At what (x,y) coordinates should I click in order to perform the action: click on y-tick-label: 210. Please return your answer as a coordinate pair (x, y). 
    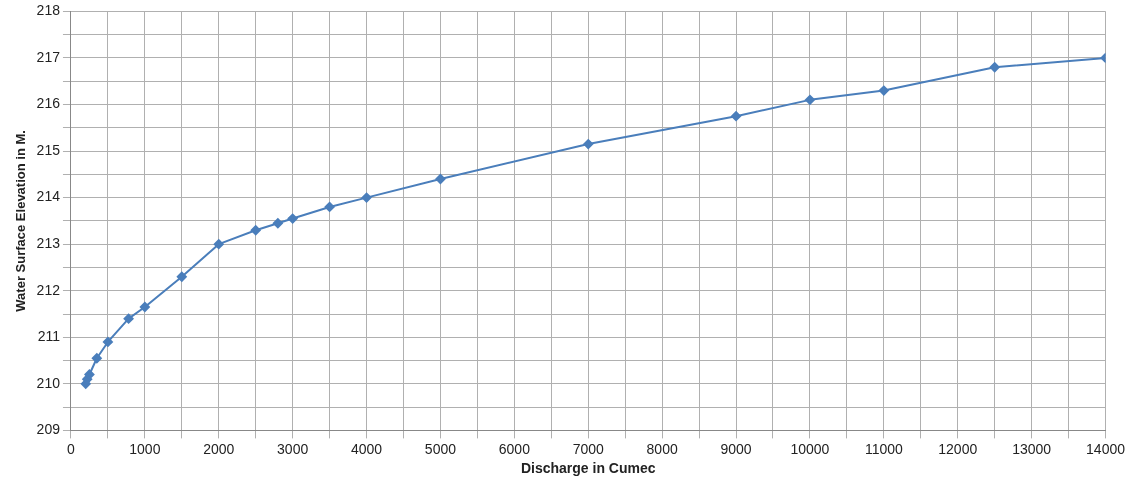
    Looking at the image, I should click on (48, 382).